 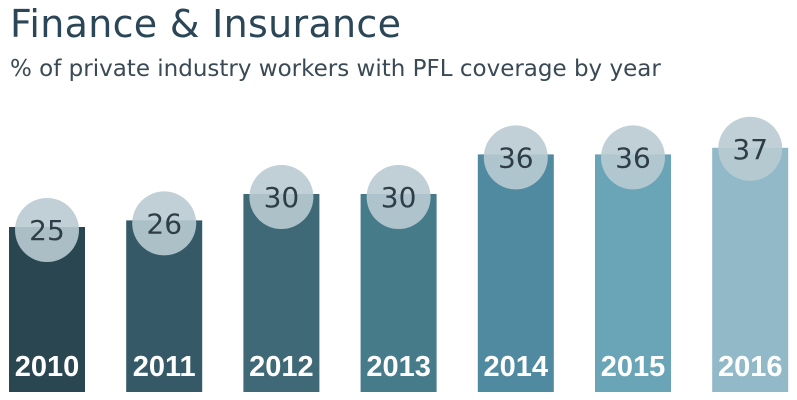 I want to click on data-label: 25, so click(x=47, y=230).